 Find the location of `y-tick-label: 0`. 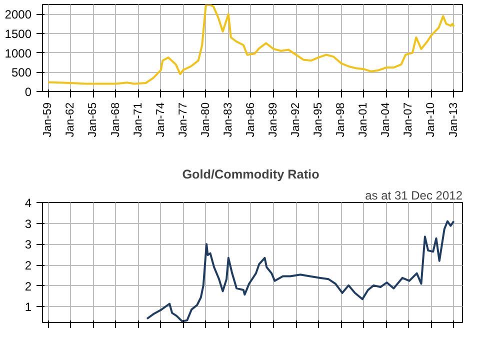

y-tick-label: 0 is located at coordinates (28, 92).